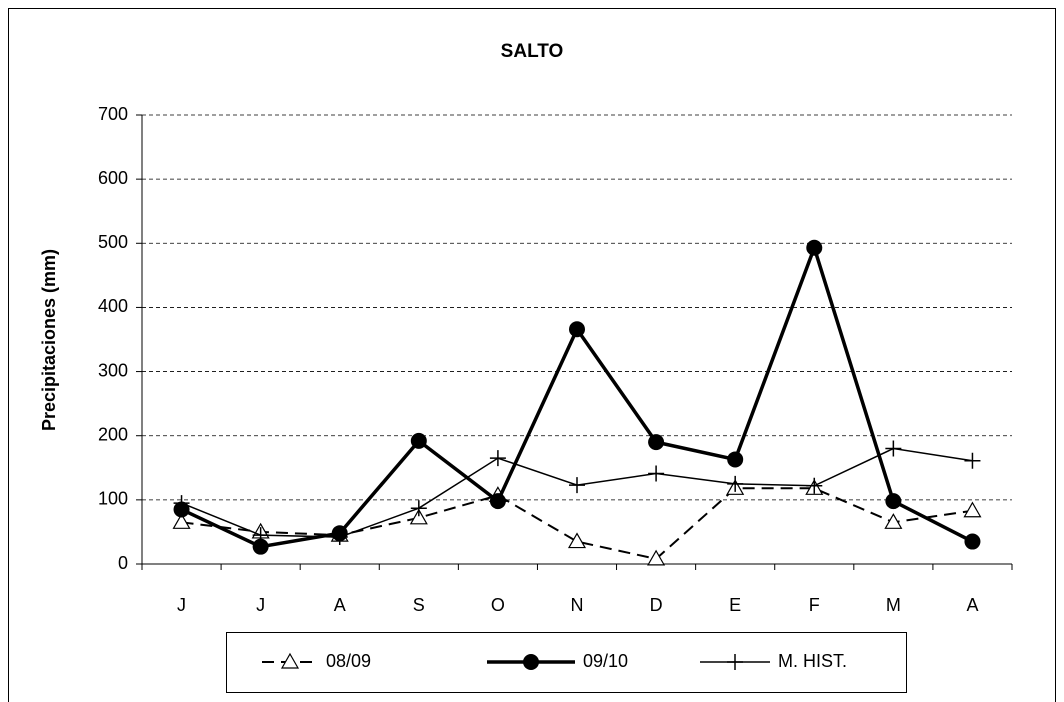  What do you see at coordinates (113, 178) in the screenshot?
I see `y-tick-label: 600` at bounding box center [113, 178].